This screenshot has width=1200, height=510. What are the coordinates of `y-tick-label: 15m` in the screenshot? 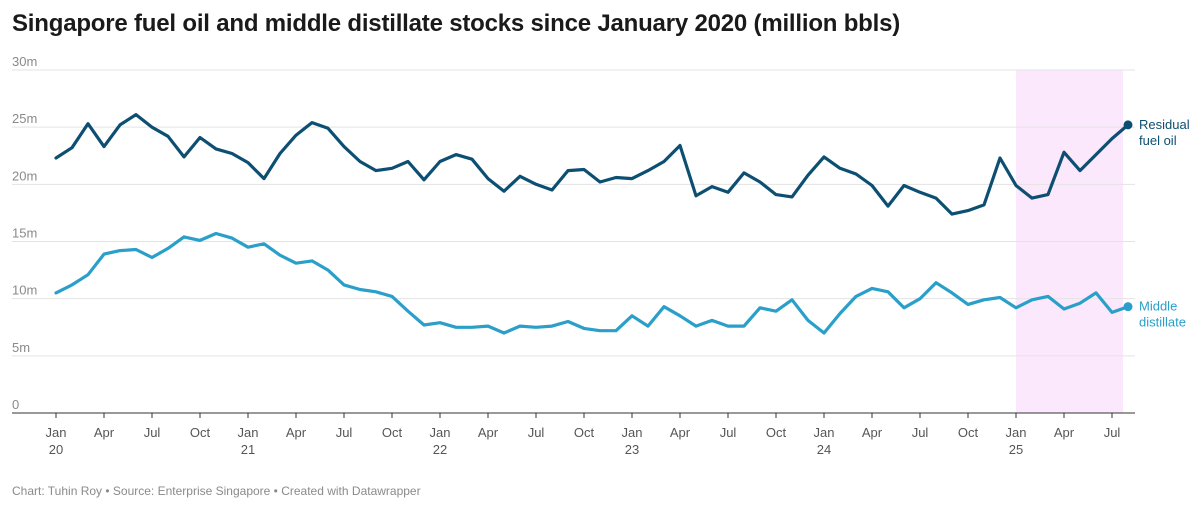 It's located at (24, 233).